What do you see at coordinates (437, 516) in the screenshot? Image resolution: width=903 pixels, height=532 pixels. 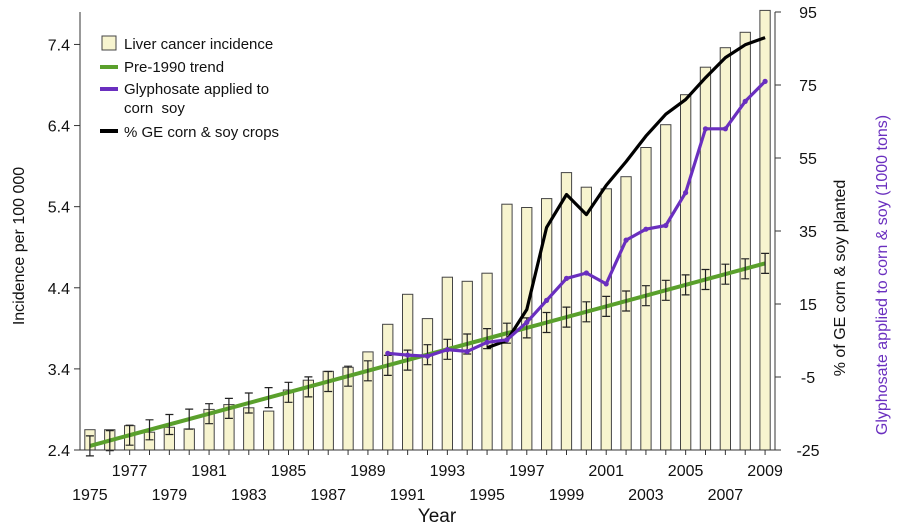 I see `x-axis-title: Year` at bounding box center [437, 516].